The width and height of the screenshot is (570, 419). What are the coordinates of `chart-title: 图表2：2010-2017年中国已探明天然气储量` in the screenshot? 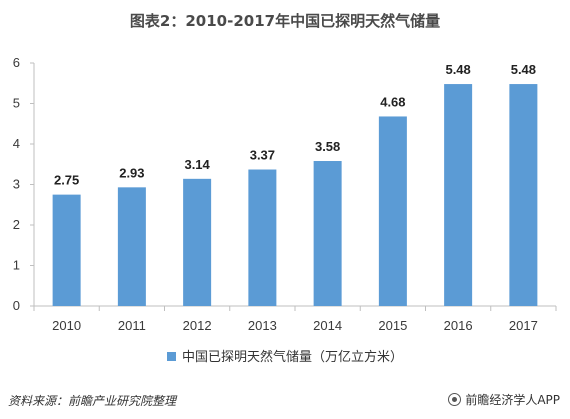 It's located at (285, 21).